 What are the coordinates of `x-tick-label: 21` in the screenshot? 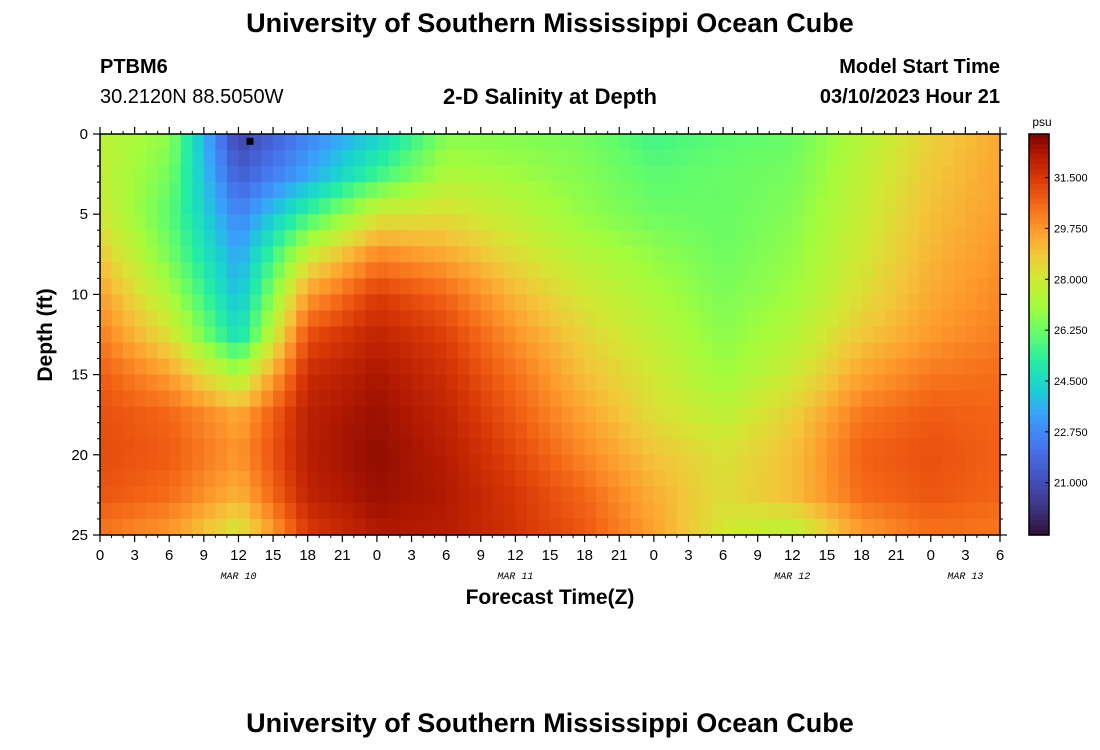 It's located at (619, 555).